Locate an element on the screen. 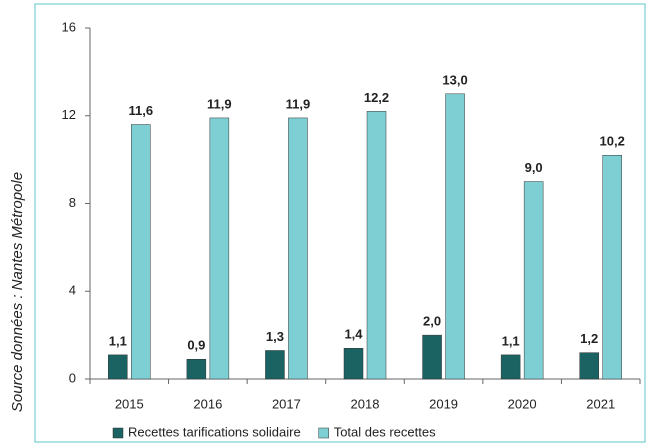 Image resolution: width=651 pixels, height=446 pixels. y-tick-label: 4 is located at coordinates (72, 290).